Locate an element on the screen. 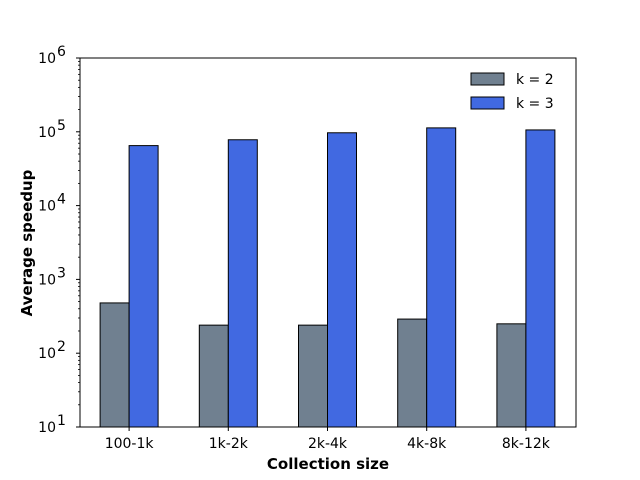 The height and width of the screenshot is (480, 640). y-tick-exponent: 2 is located at coordinates (61, 347).